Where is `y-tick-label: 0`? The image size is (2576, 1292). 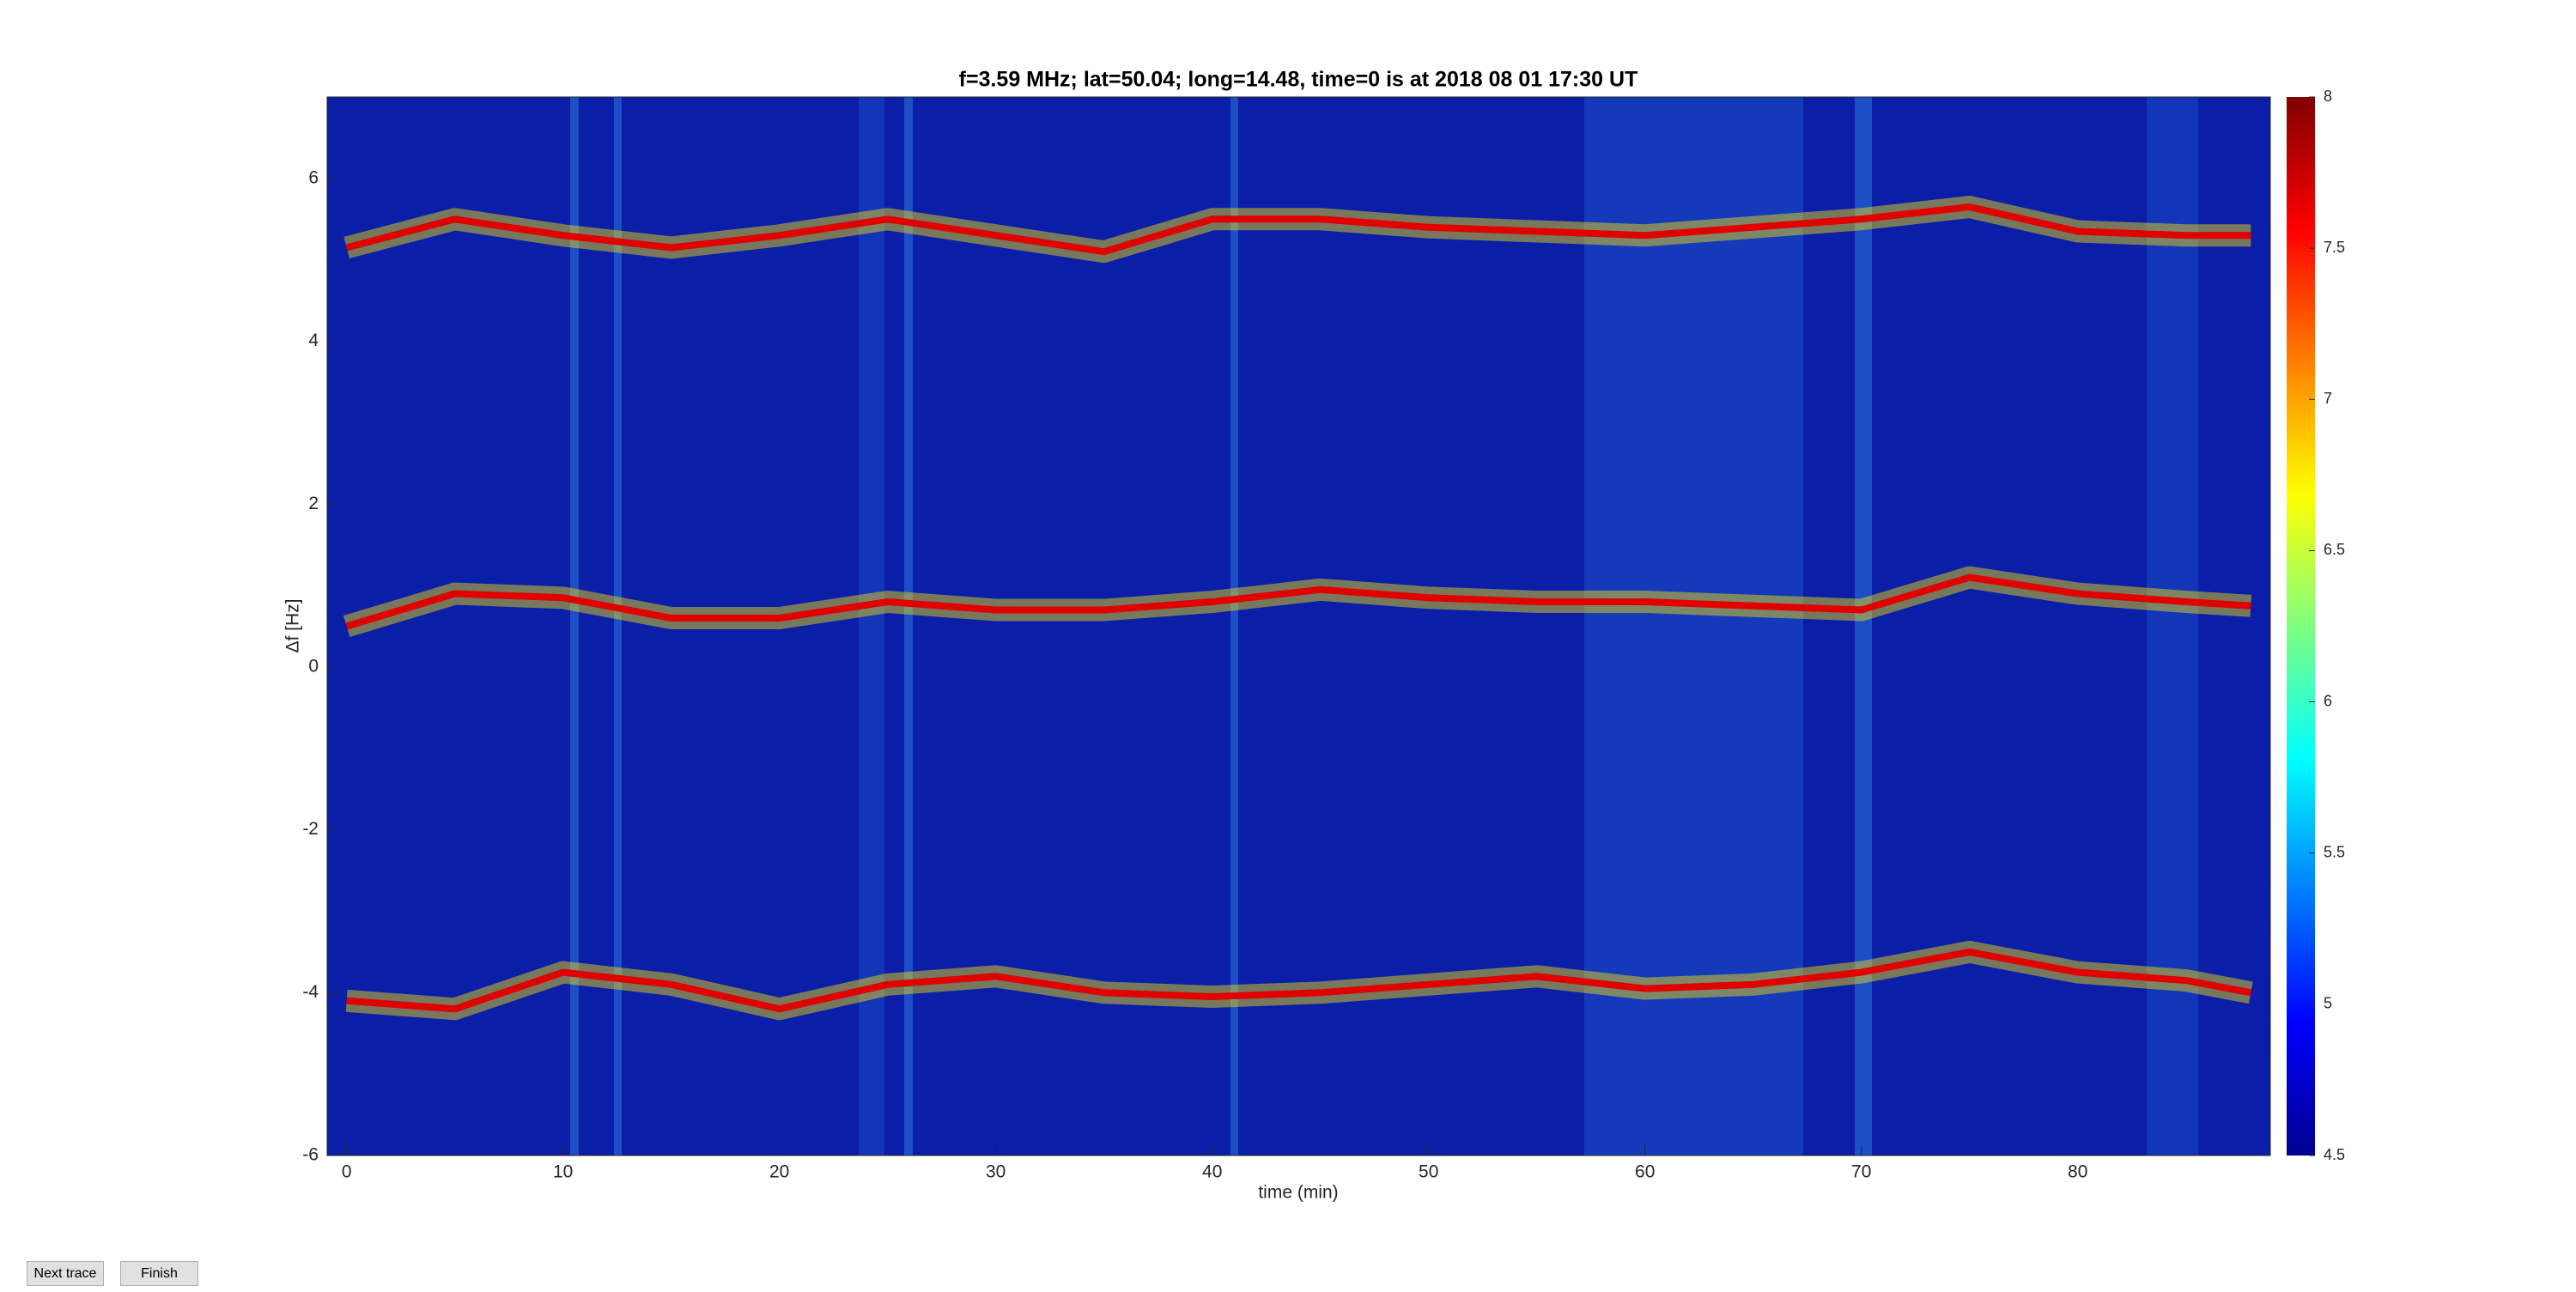 y-tick-label: 0 is located at coordinates (313, 666).